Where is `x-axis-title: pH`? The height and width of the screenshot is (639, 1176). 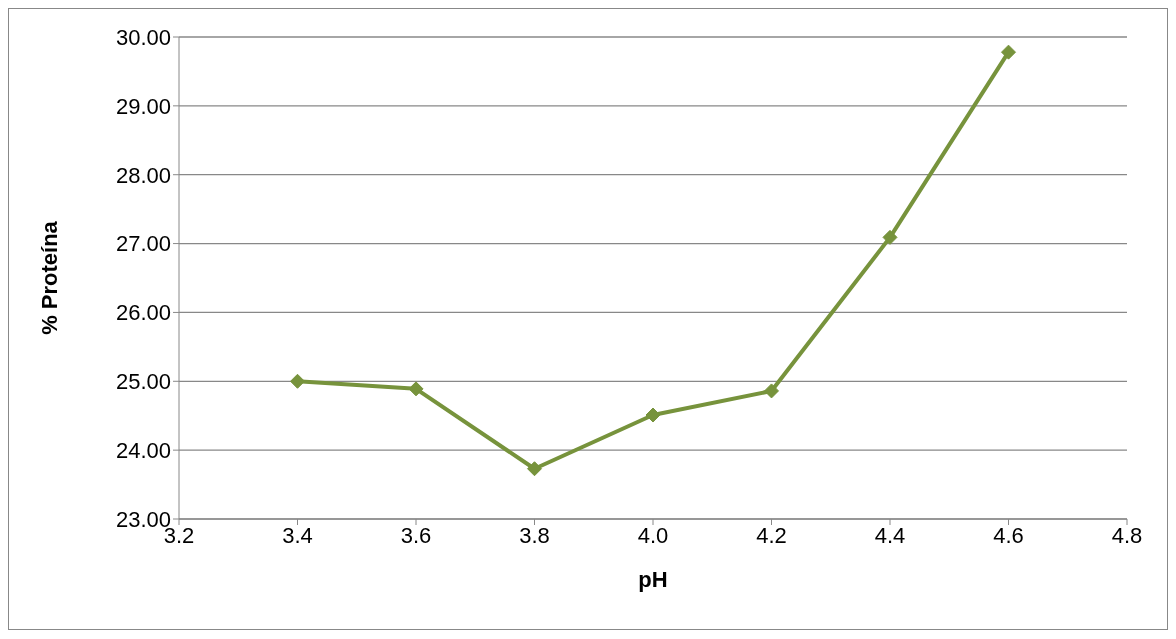
x-axis-title: pH is located at coordinates (653, 579).